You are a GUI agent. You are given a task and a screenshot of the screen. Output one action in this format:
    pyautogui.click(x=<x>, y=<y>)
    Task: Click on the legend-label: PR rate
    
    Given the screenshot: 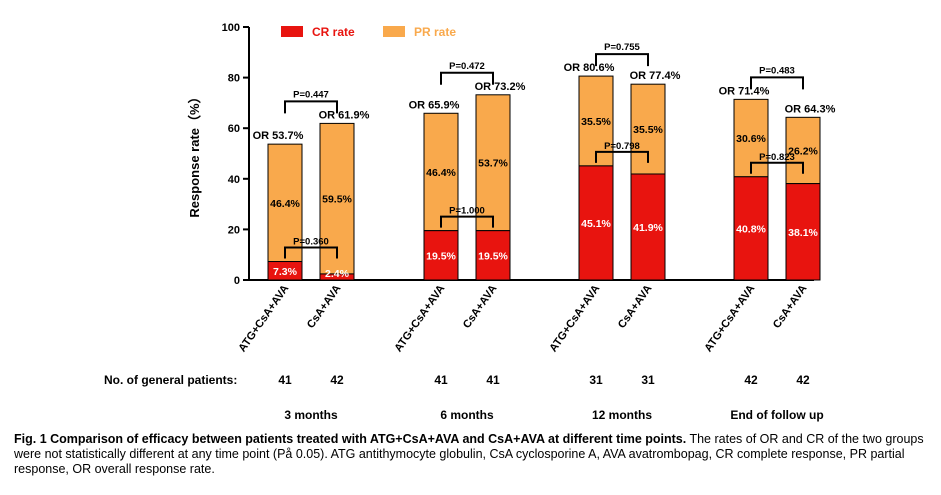 What is the action you would take?
    pyautogui.click(x=435, y=32)
    